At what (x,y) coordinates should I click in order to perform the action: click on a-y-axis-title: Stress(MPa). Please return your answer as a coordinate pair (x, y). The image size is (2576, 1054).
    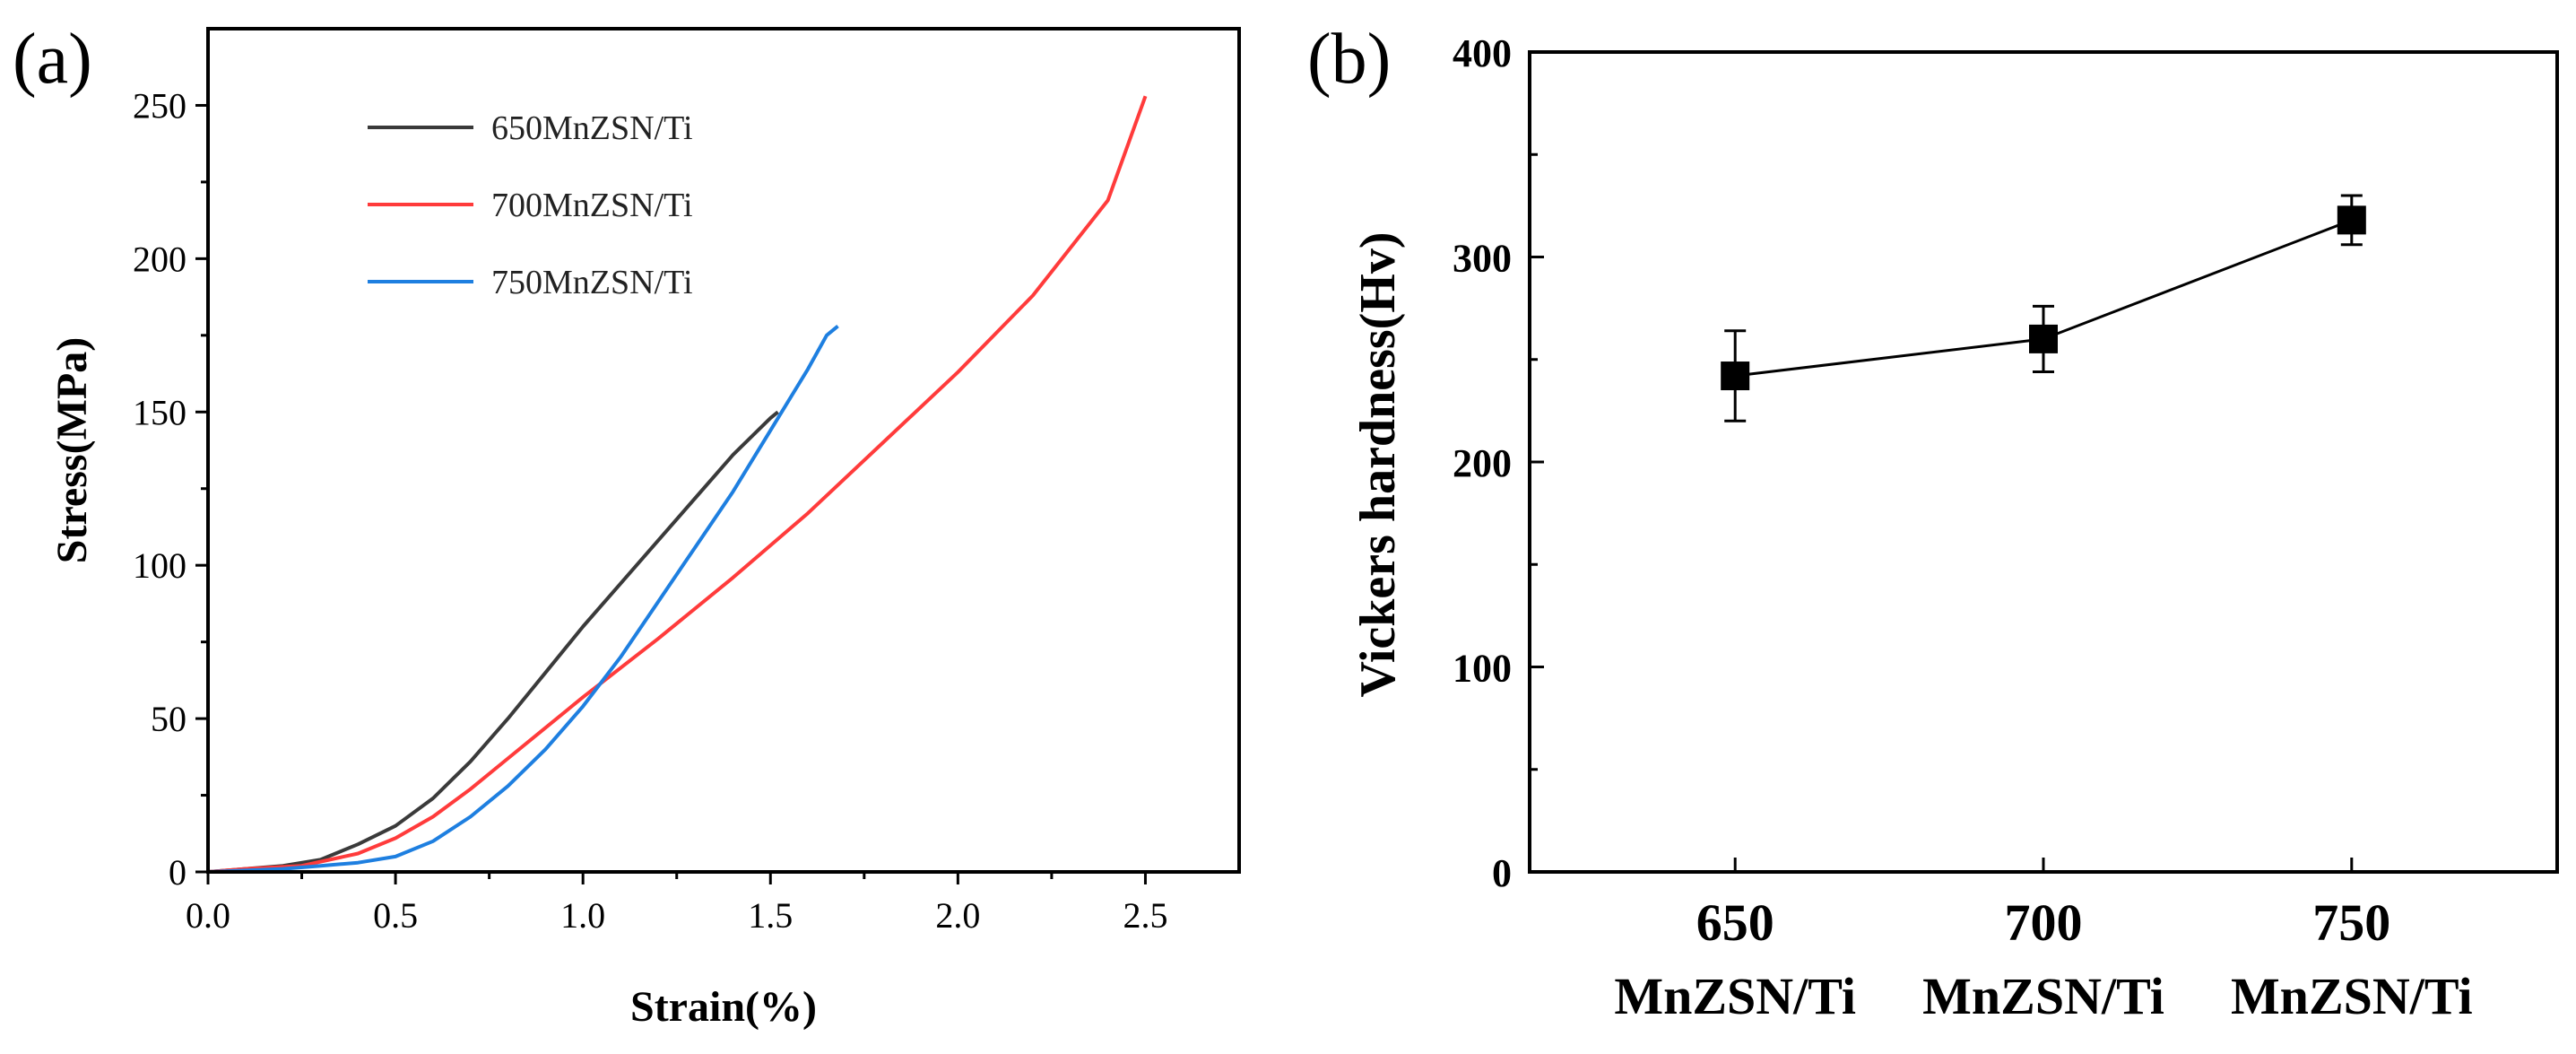
    Looking at the image, I should click on (72, 450).